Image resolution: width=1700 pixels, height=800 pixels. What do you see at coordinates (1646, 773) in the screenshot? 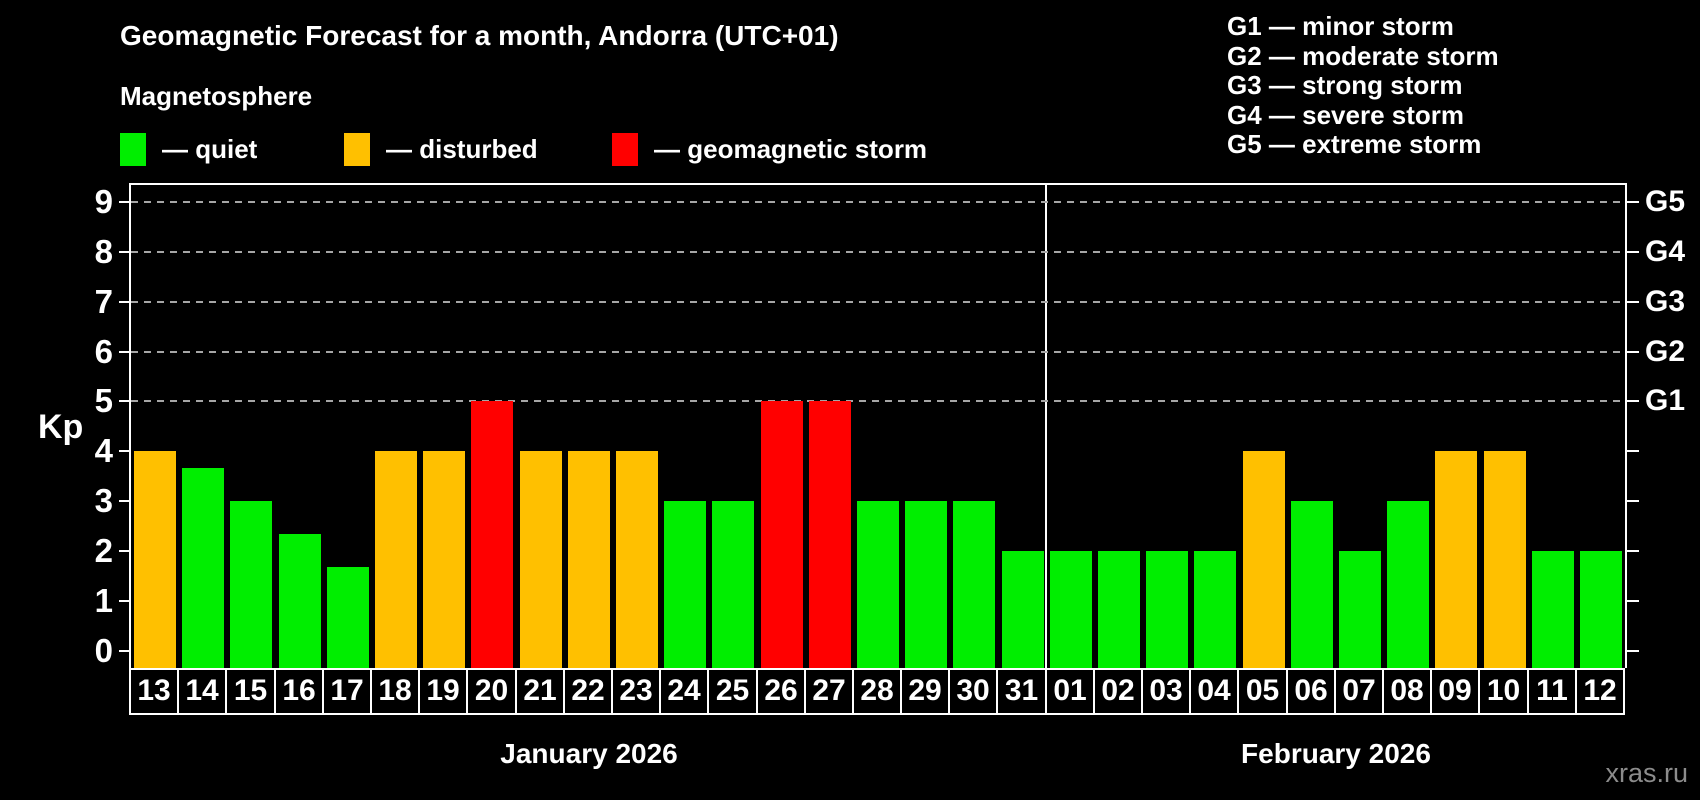
I see `watermark: xras.ru` at bounding box center [1646, 773].